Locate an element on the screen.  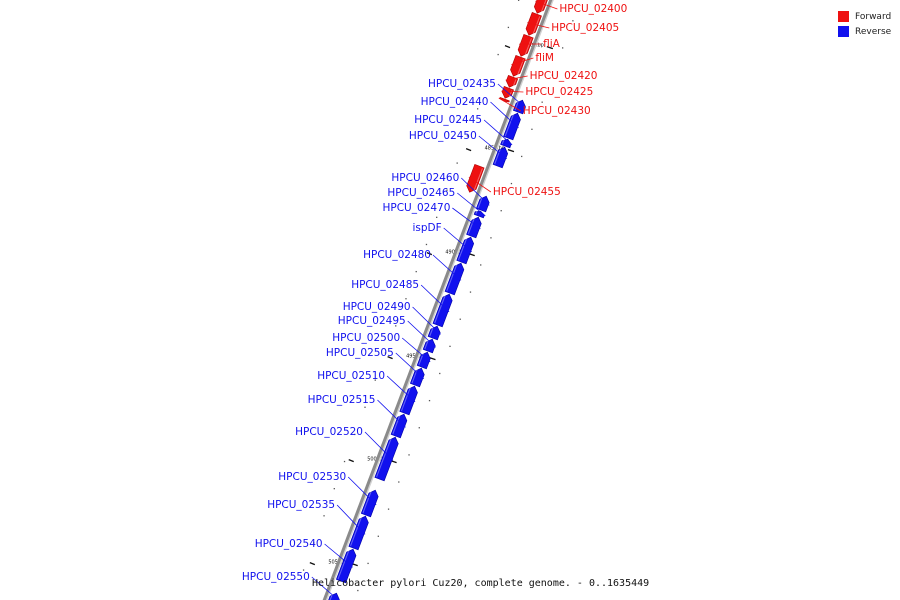
gene-label: HPCU_02520 is located at coordinates (329, 432).